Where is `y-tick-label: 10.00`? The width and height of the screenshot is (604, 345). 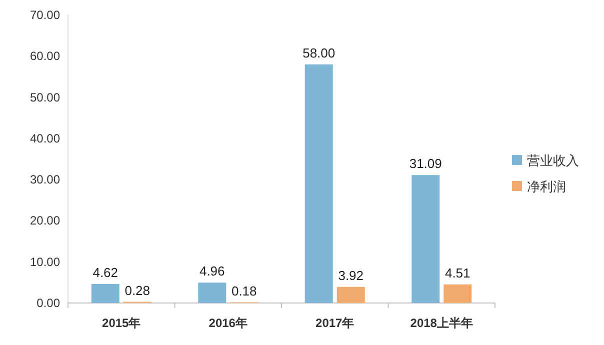 y-tick-label: 10.00 is located at coordinates (45, 261).